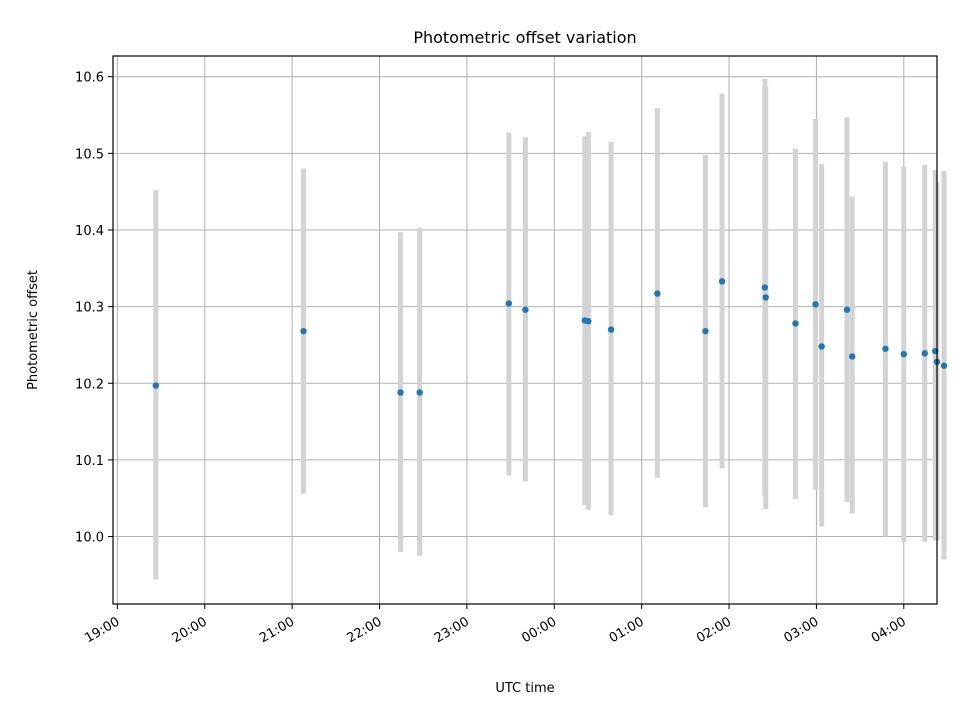  Describe the element at coordinates (89, 384) in the screenshot. I see `y-tick-label: 10.2` at that location.